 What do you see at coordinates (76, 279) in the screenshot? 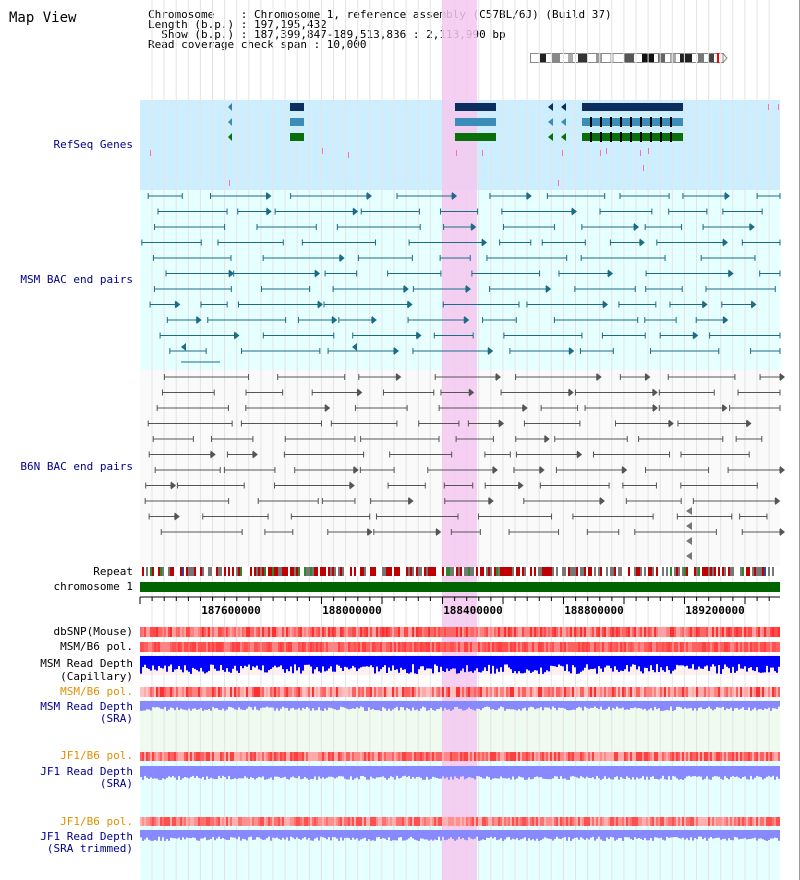
I see `track-label-msm-bac: MSM BAC end pairs` at bounding box center [76, 279].